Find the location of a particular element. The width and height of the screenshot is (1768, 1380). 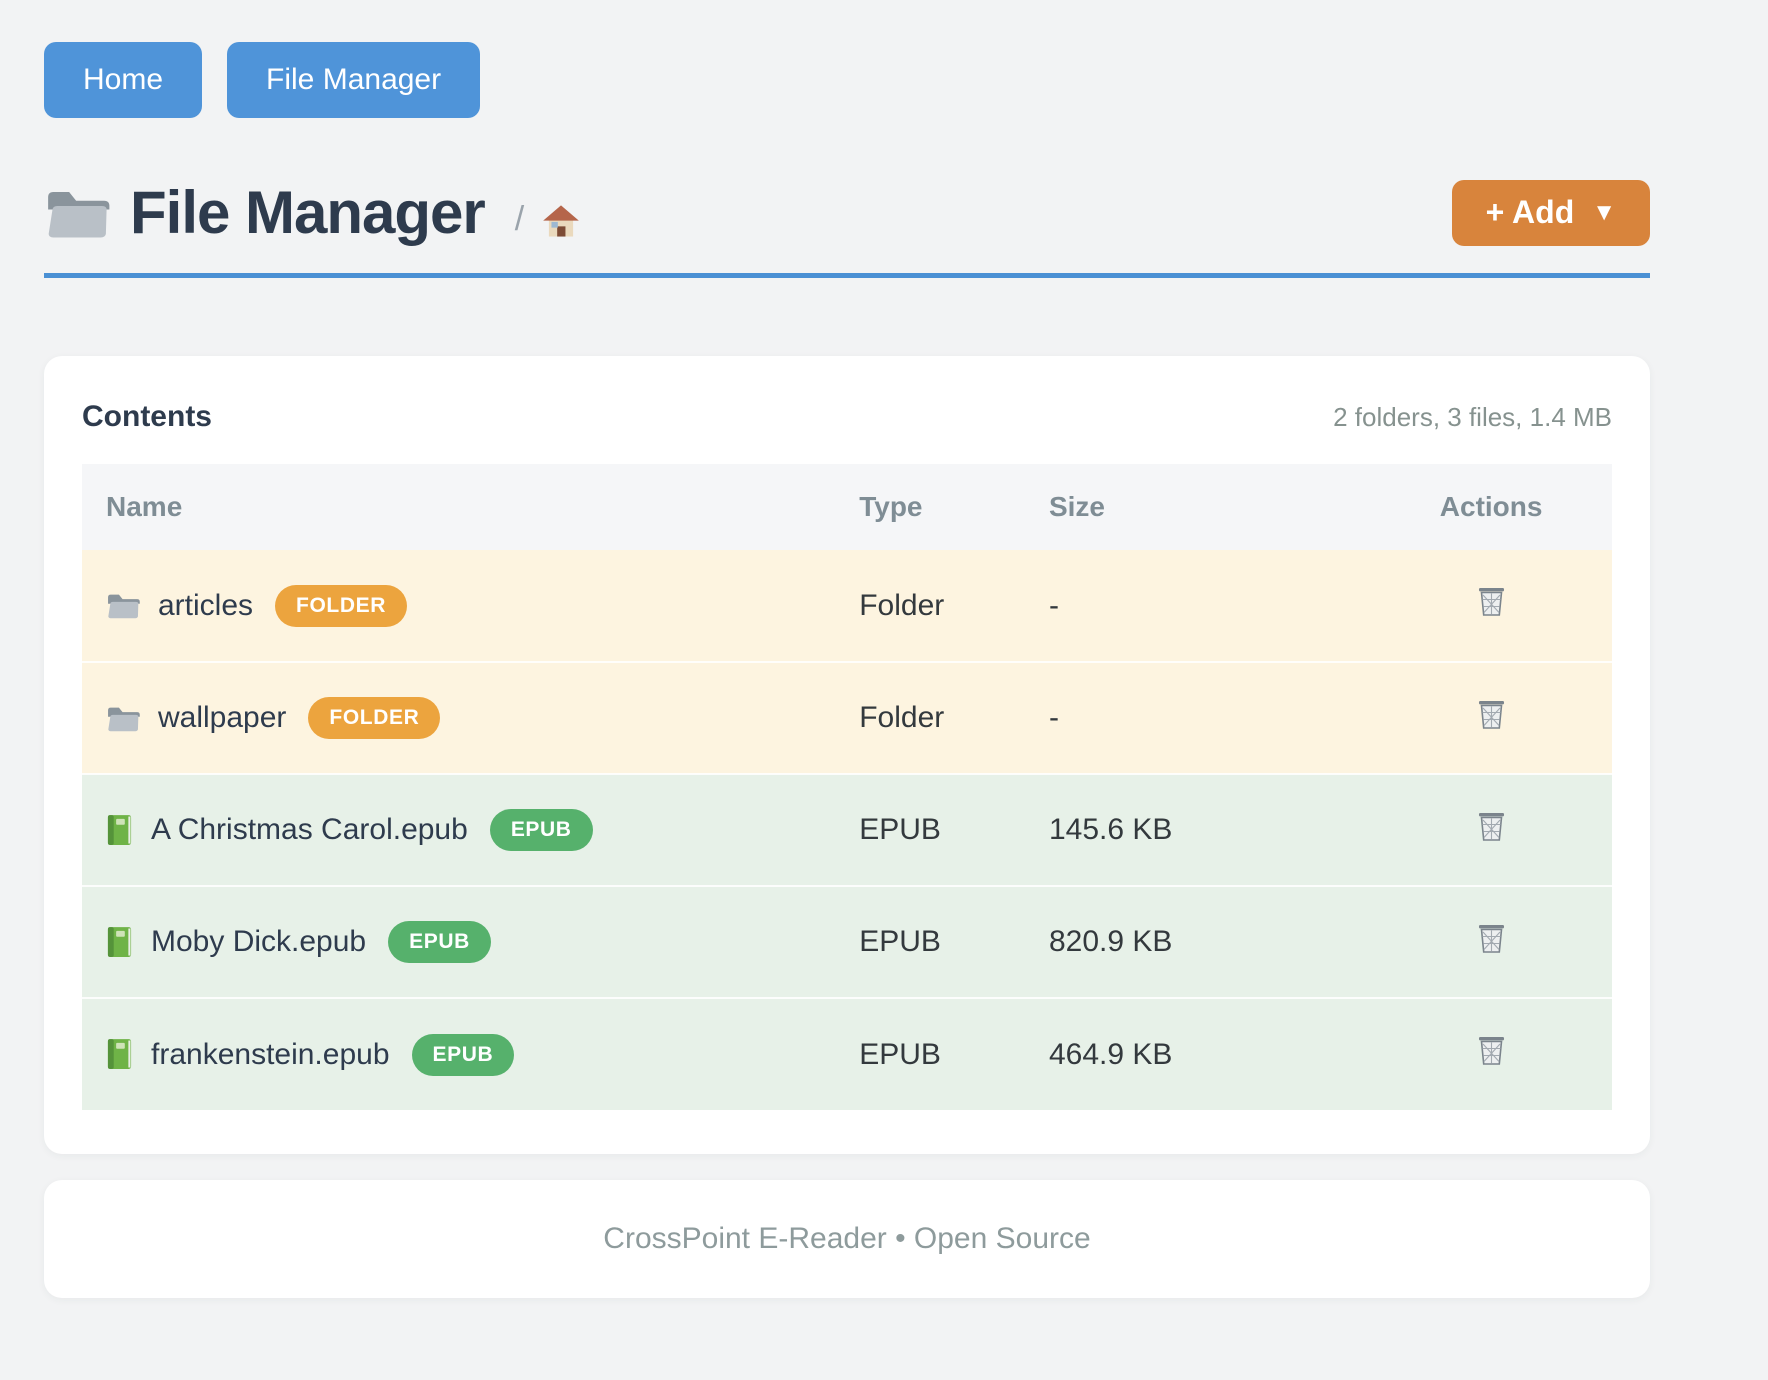

footer: CrossPoint E-Reader • Open Source is located at coordinates (847, 1239).